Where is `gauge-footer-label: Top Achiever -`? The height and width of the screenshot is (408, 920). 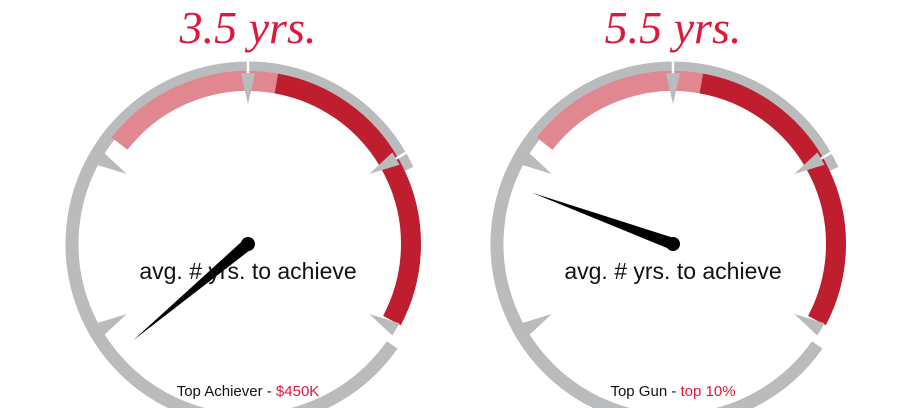
gauge-footer-label: Top Achiever - is located at coordinates (226, 391).